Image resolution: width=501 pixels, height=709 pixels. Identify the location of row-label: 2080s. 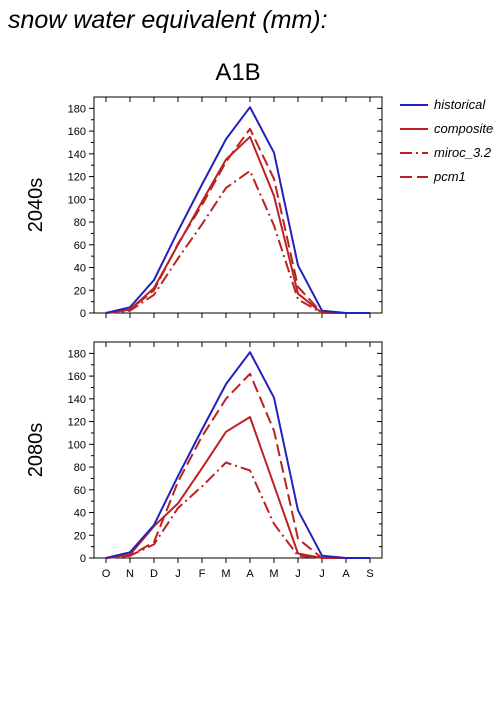
(36, 450).